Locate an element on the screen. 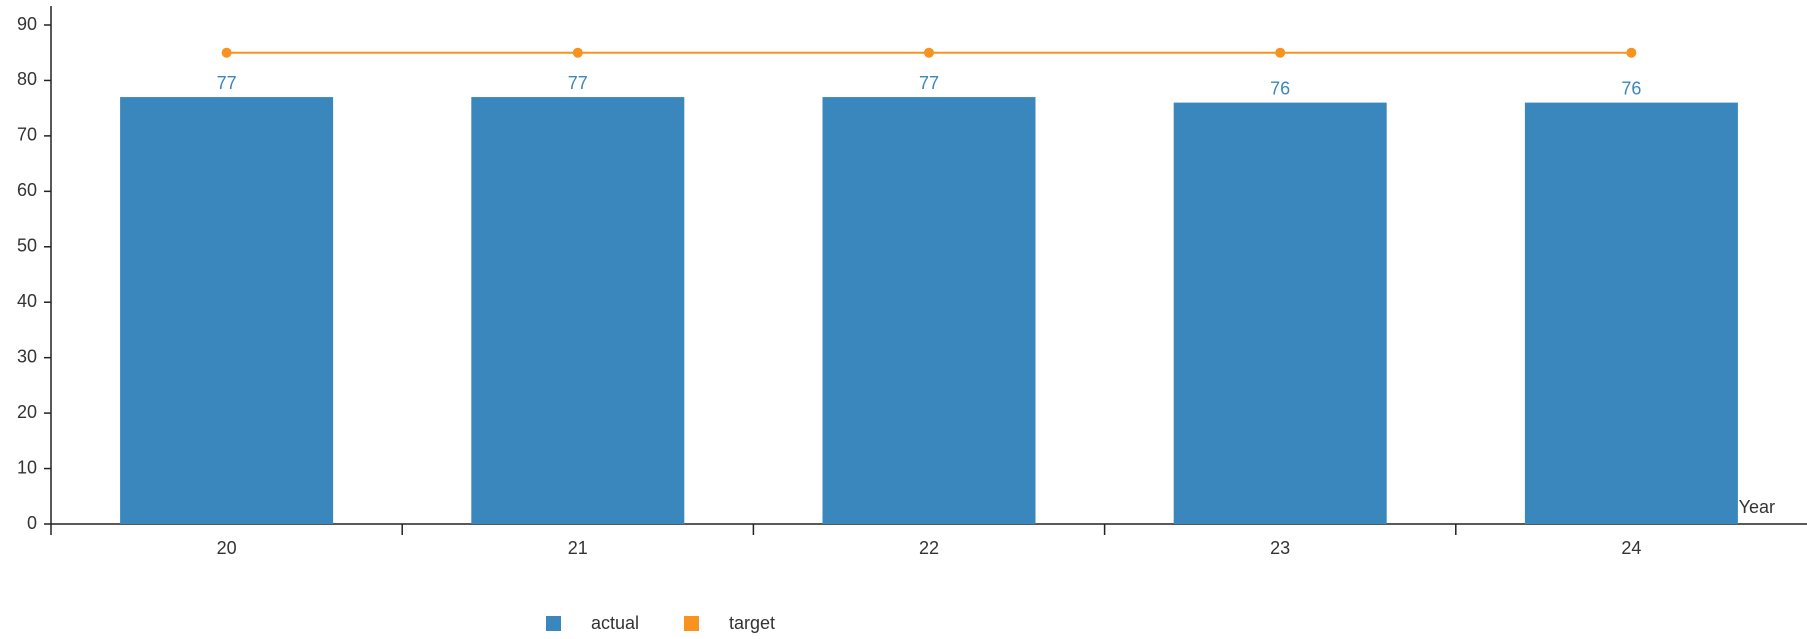  legend-label: target is located at coordinates (752, 623).